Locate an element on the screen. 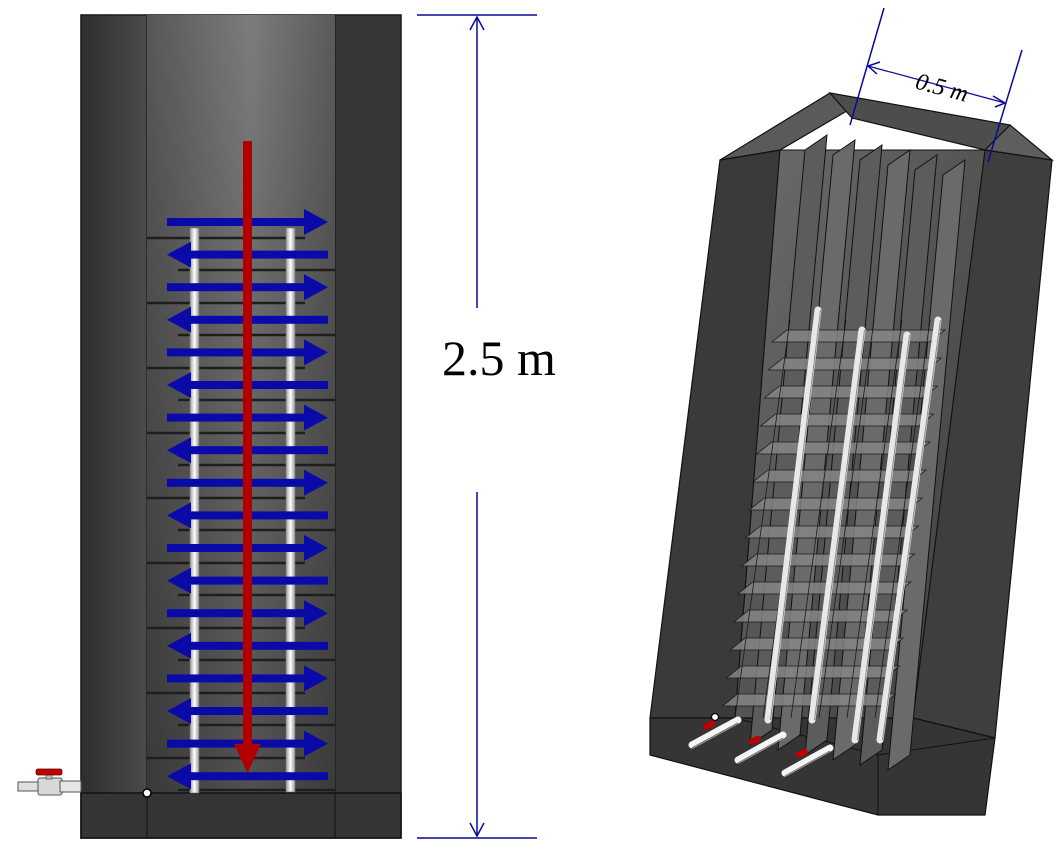 Image resolution: width=1059 pixels, height=853 pixels. inlet-valves is located at coordinates (761, 746).